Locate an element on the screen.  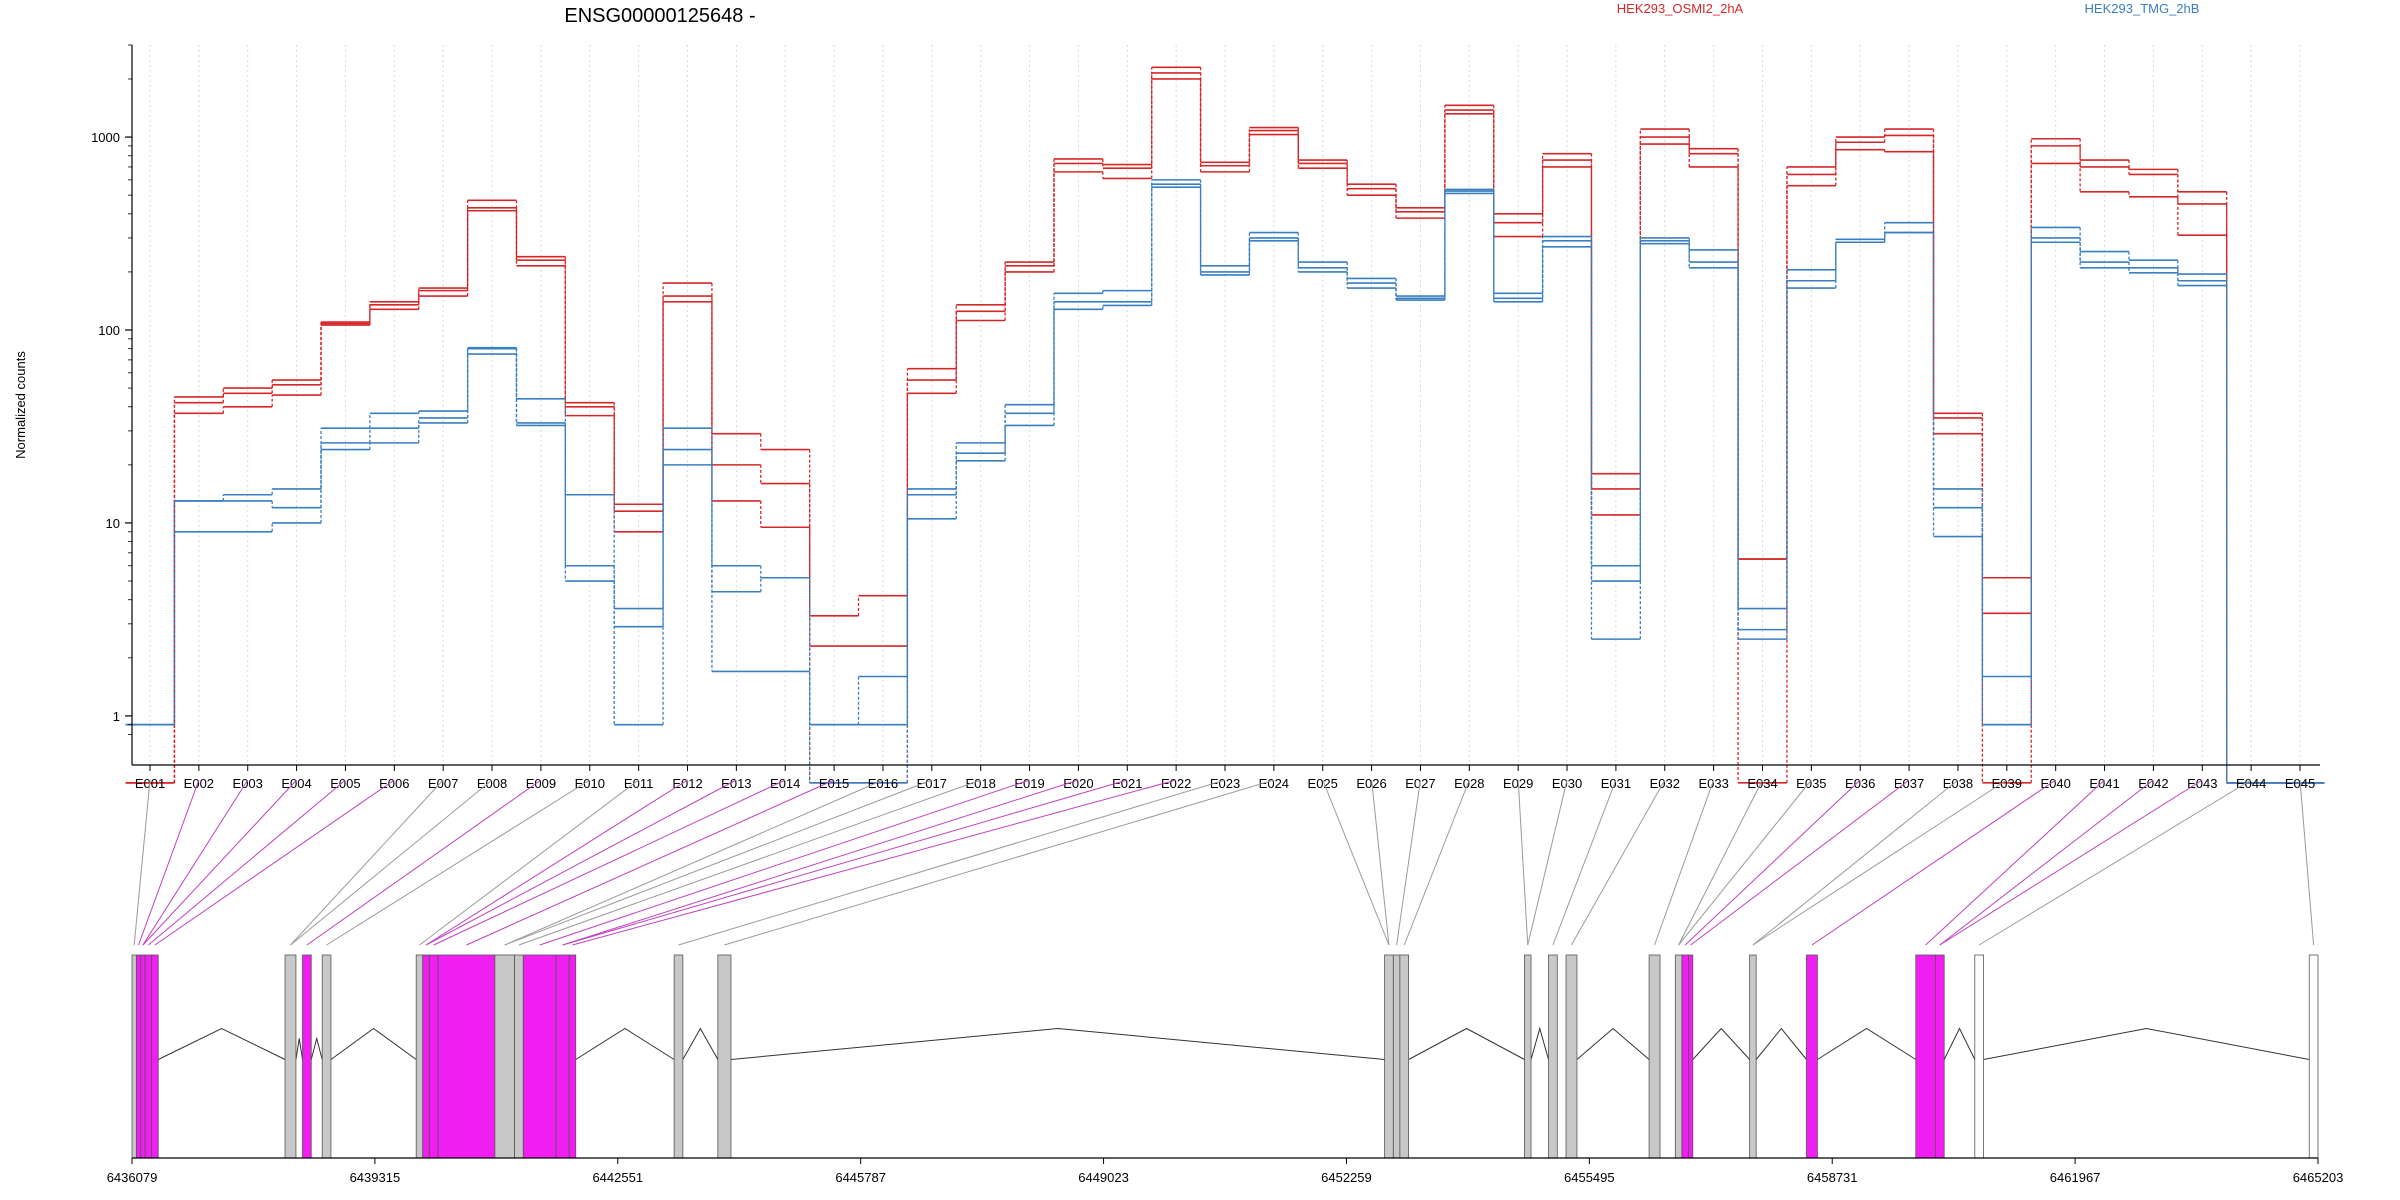
x-tick-label: E020 is located at coordinates (1078, 783).